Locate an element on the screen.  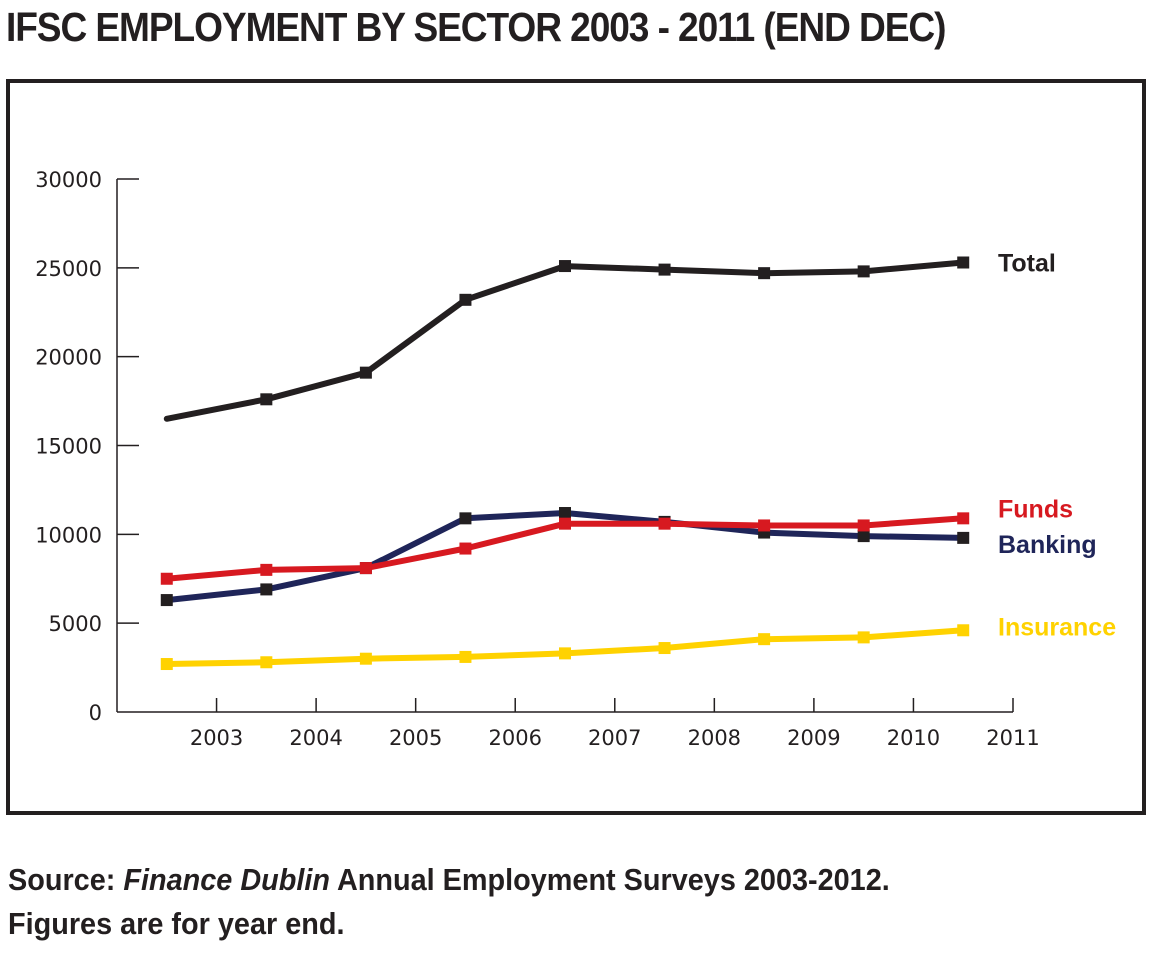
series-line-total is located at coordinates (565, 340).